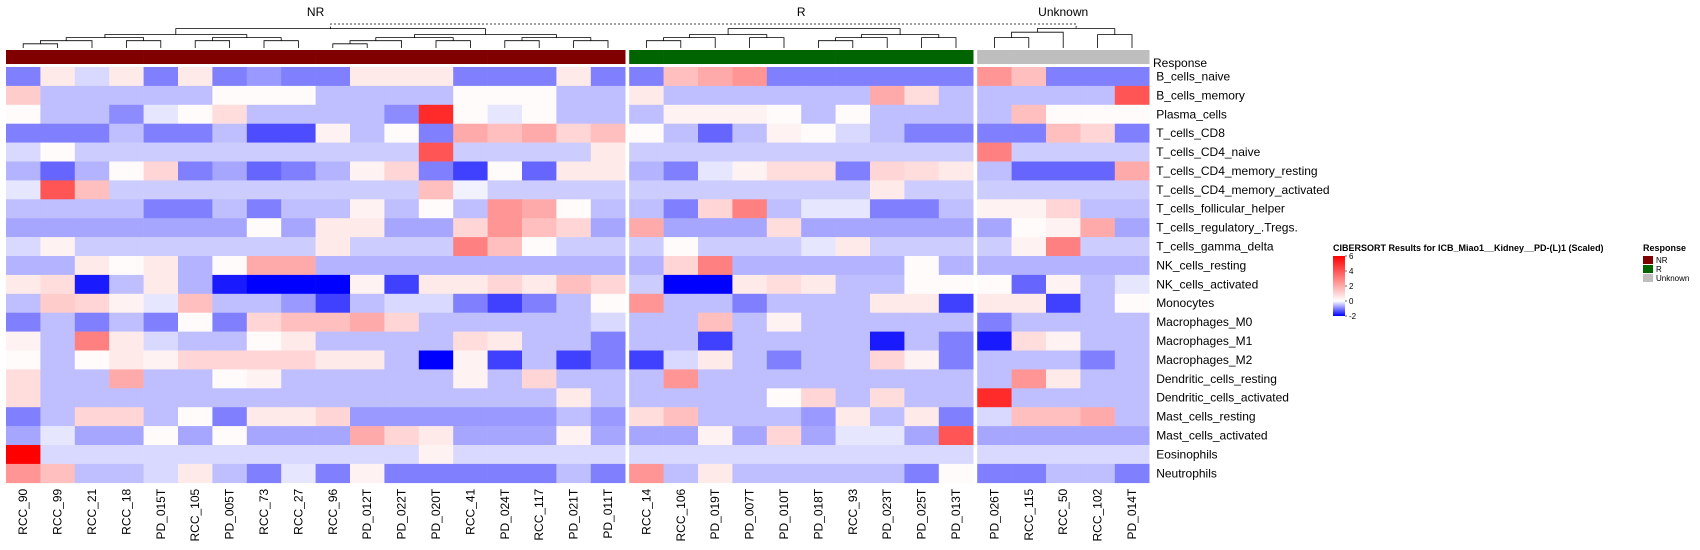 Image resolution: width=1700 pixels, height=550 pixels. Describe the element at coordinates (1132, 513) in the screenshot. I see `column-label: PD_014T` at that location.